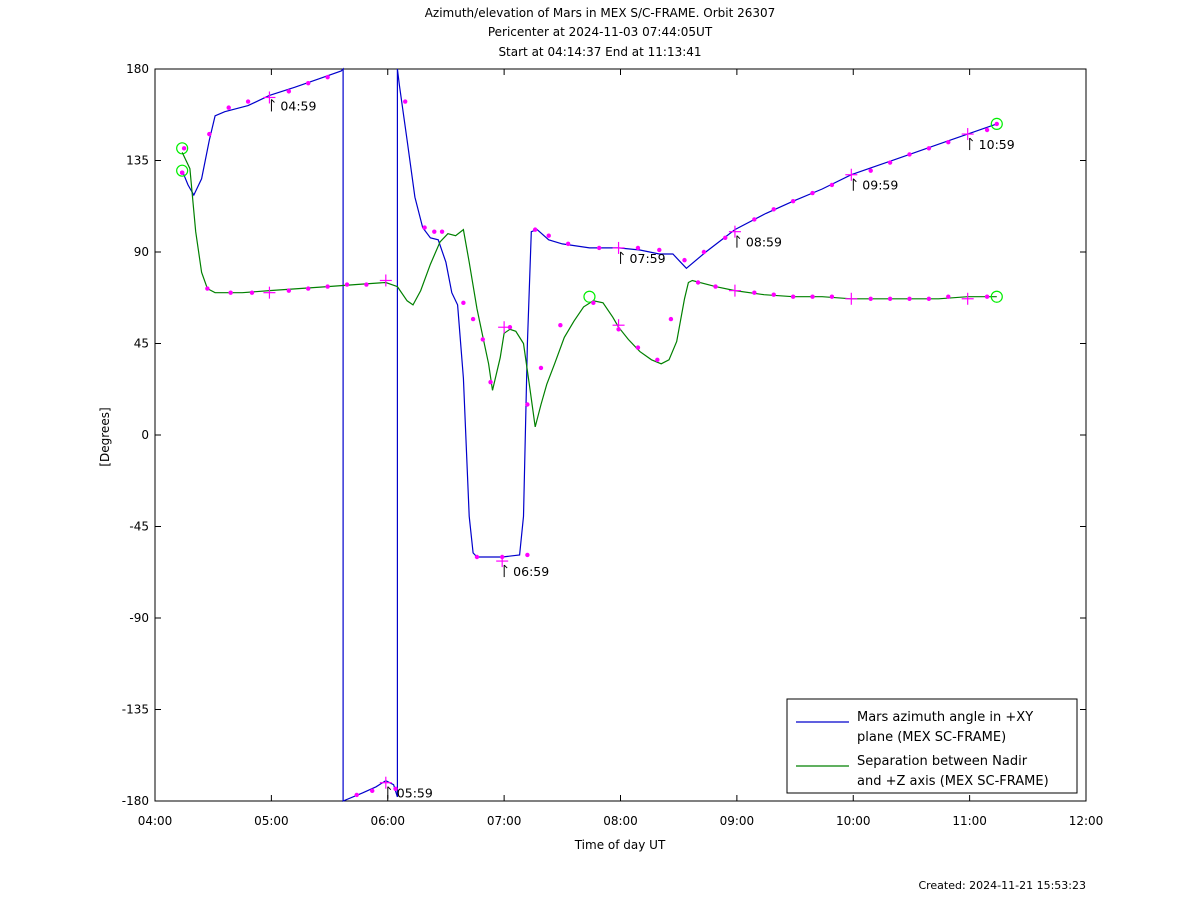  I want to click on time-annotation-label-3: 07:59, so click(648, 258).